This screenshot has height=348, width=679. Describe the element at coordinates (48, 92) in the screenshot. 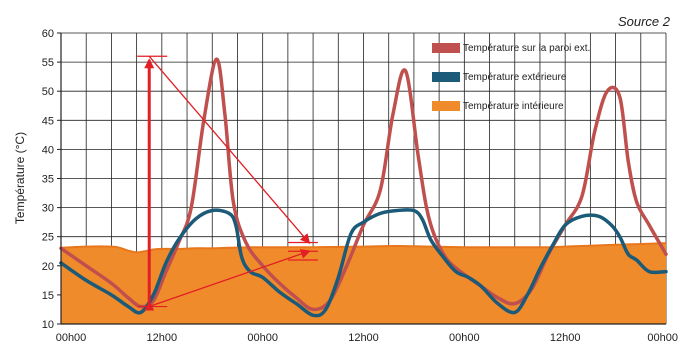

I see `y-tick-label: 50` at that location.